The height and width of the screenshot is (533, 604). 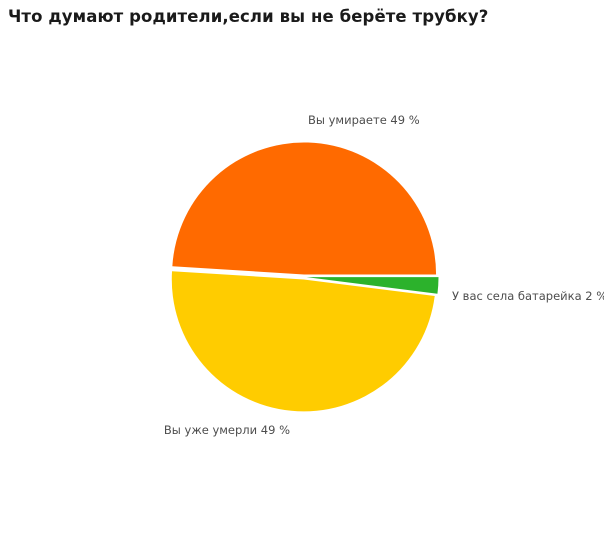 What do you see at coordinates (364, 120) in the screenshot?
I see `pie-label-dying: Вы умираете 49 %` at bounding box center [364, 120].